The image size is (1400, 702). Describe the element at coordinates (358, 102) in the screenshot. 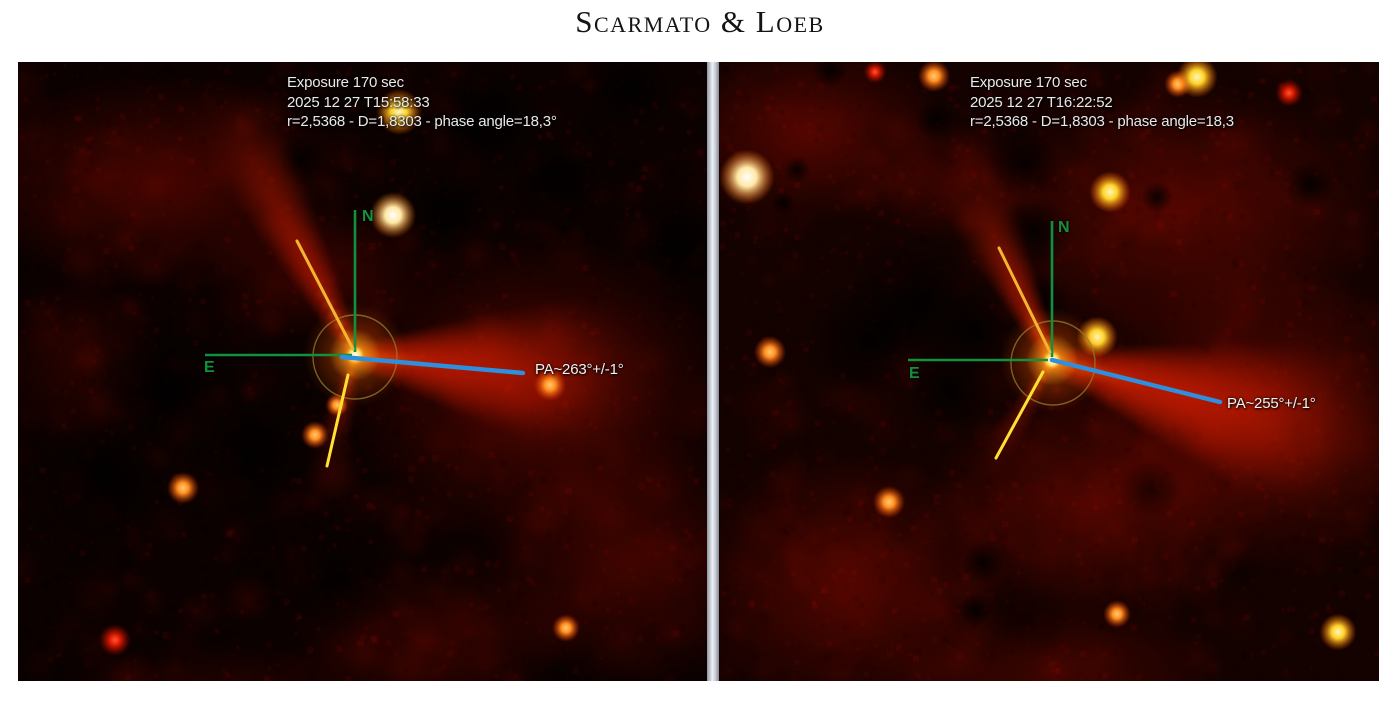

I see `info-line-datetime: 2025 12 27 T15:58:33` at that location.